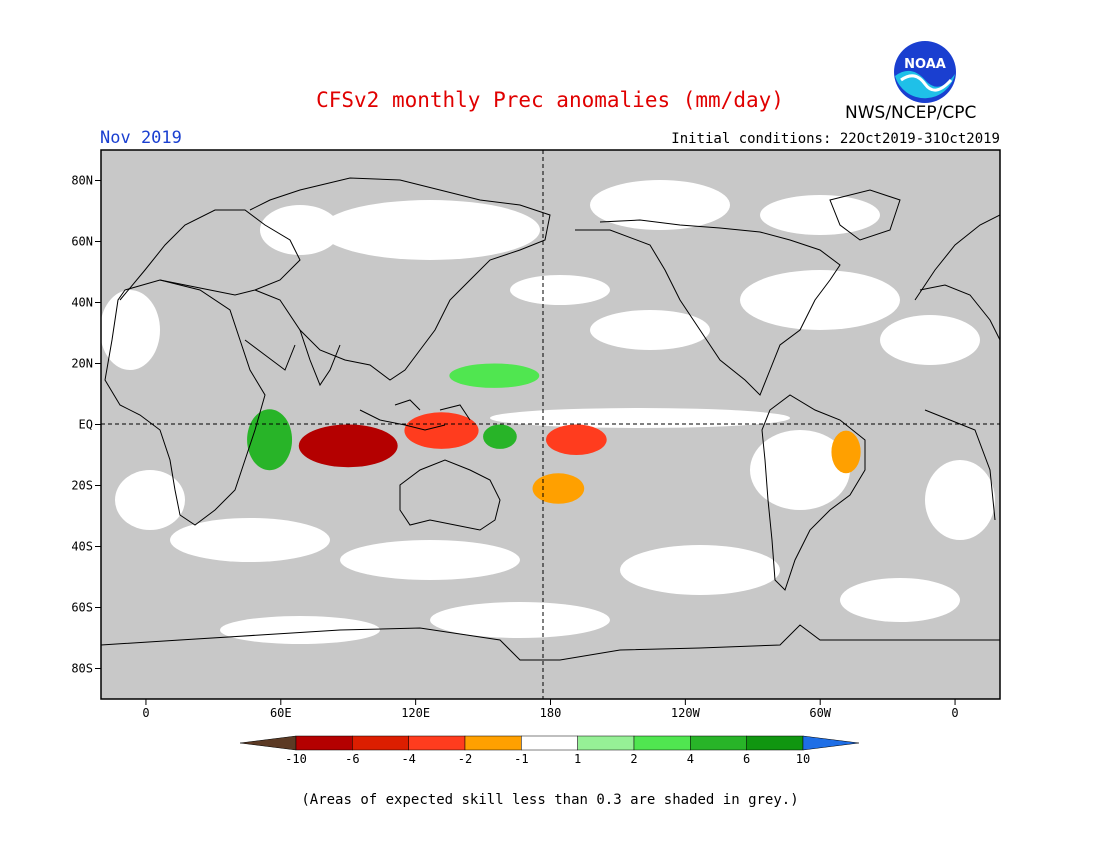 This screenshot has height=850, width=1100. I want to click on noaa-logo-text: NOAA, so click(925, 64).